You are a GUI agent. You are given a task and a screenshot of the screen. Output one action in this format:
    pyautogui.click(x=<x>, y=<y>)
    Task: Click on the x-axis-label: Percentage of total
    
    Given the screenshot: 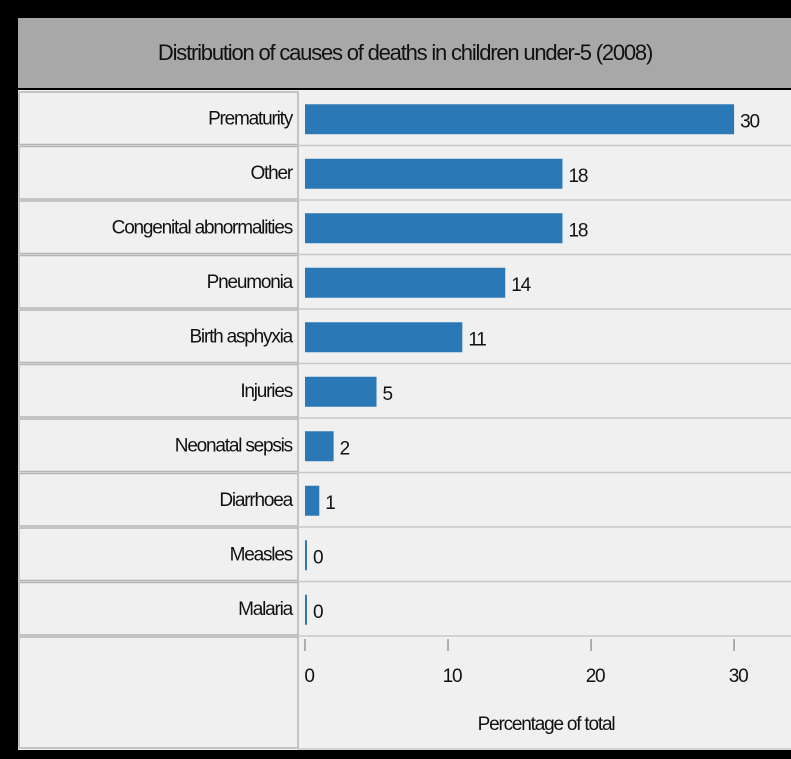 What is the action you would take?
    pyautogui.click(x=546, y=724)
    